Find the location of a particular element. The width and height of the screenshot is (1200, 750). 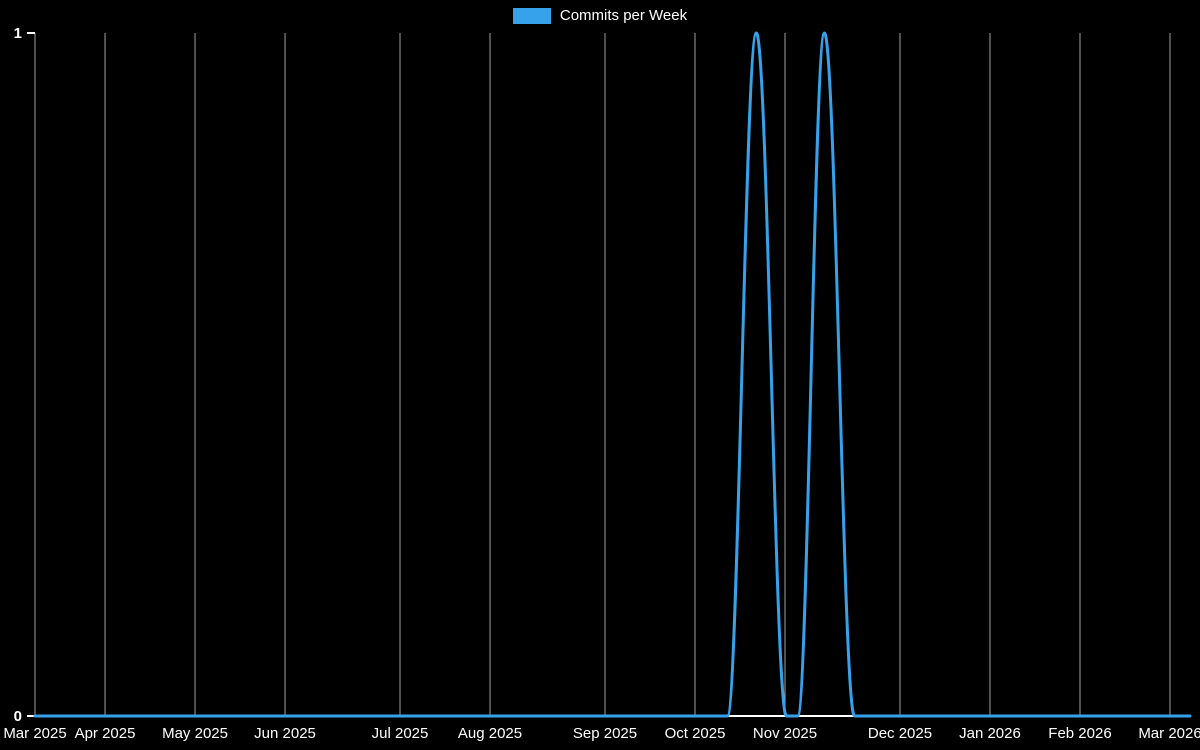

x-tick-label: Jul 2025 is located at coordinates (400, 733).